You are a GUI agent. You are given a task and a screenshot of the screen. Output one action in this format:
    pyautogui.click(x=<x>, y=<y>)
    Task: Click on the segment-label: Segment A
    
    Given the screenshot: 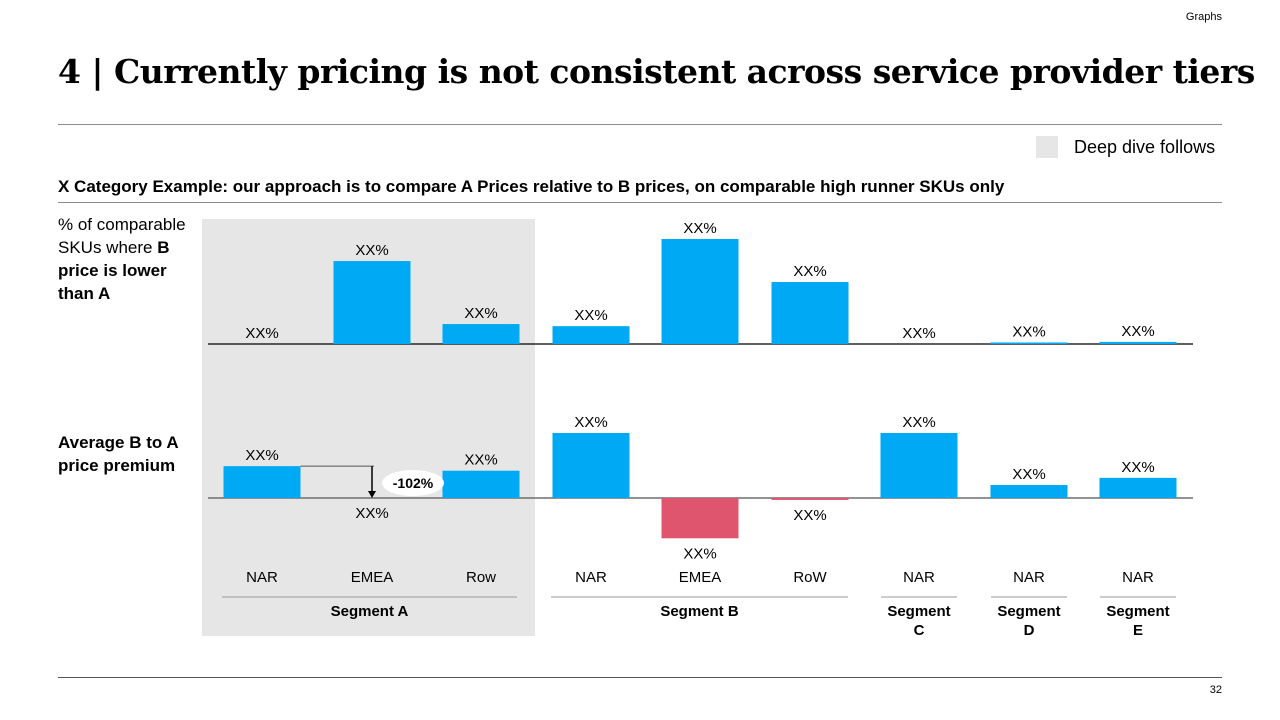 What is the action you would take?
    pyautogui.click(x=369, y=611)
    